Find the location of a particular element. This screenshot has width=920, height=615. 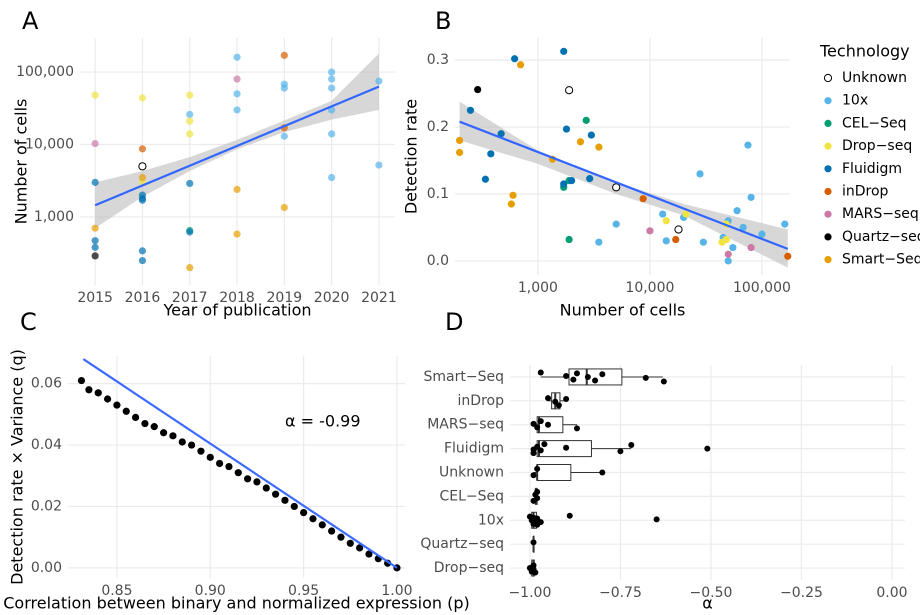

x-tick-label: 100,000 is located at coordinates (762, 288).